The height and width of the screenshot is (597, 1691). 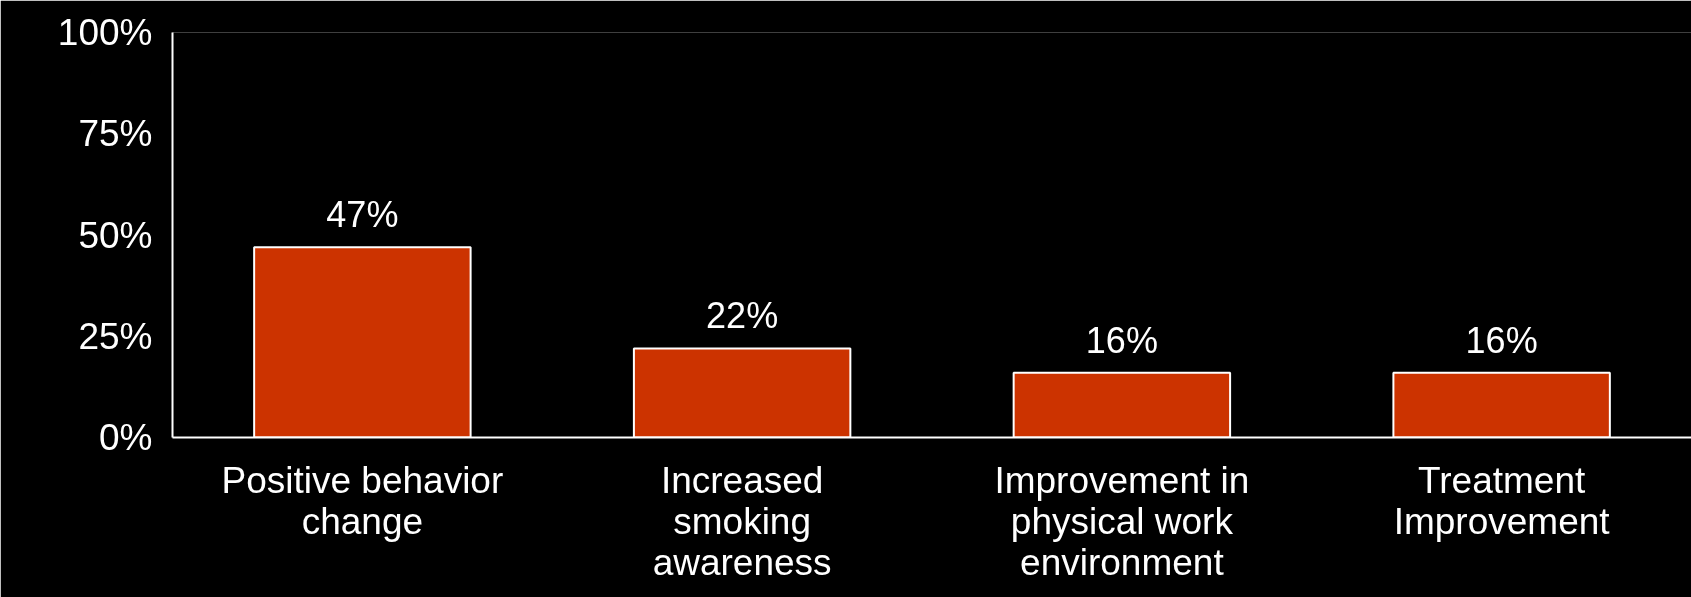 What do you see at coordinates (1502, 500) in the screenshot?
I see `x-tick-label: Treatment Improvement` at bounding box center [1502, 500].